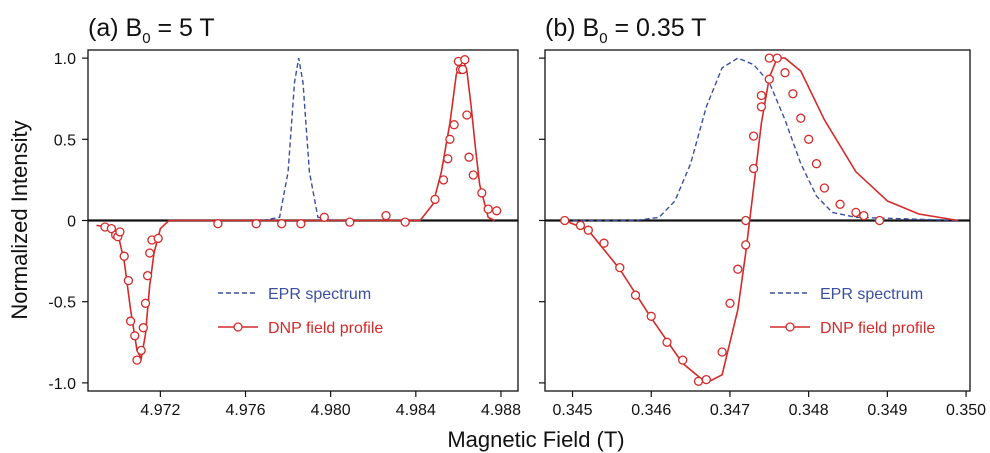  What do you see at coordinates (65, 59) in the screenshot?
I see `panel-a-y-tick-label: 1.0` at bounding box center [65, 59].